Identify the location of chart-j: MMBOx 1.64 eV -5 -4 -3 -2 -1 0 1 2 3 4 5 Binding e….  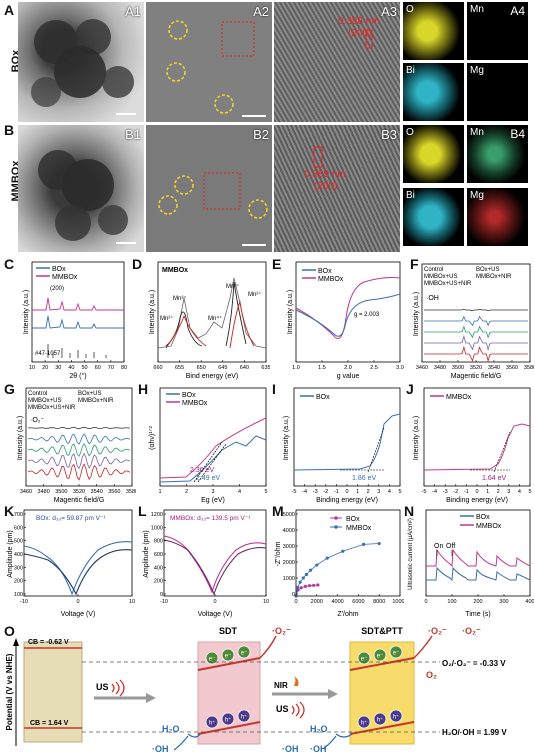
(472, 445).